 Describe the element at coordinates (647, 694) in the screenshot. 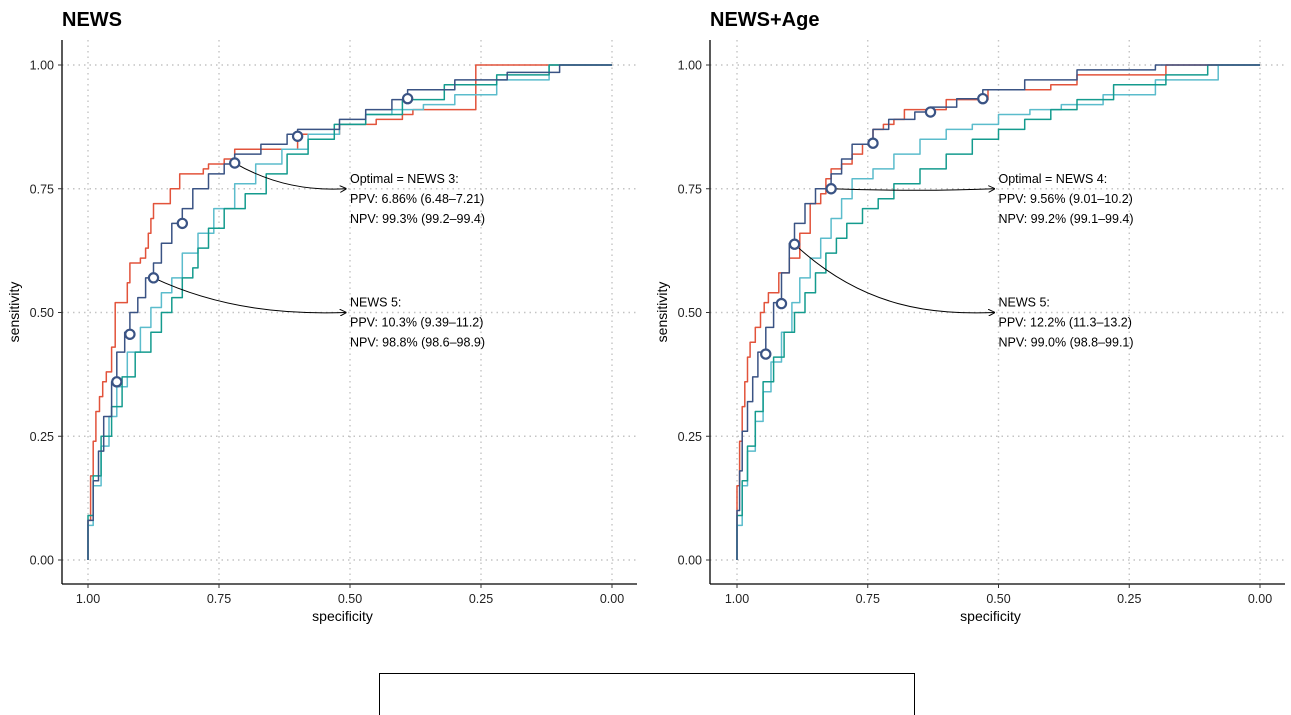

I see `legend-box` at that location.